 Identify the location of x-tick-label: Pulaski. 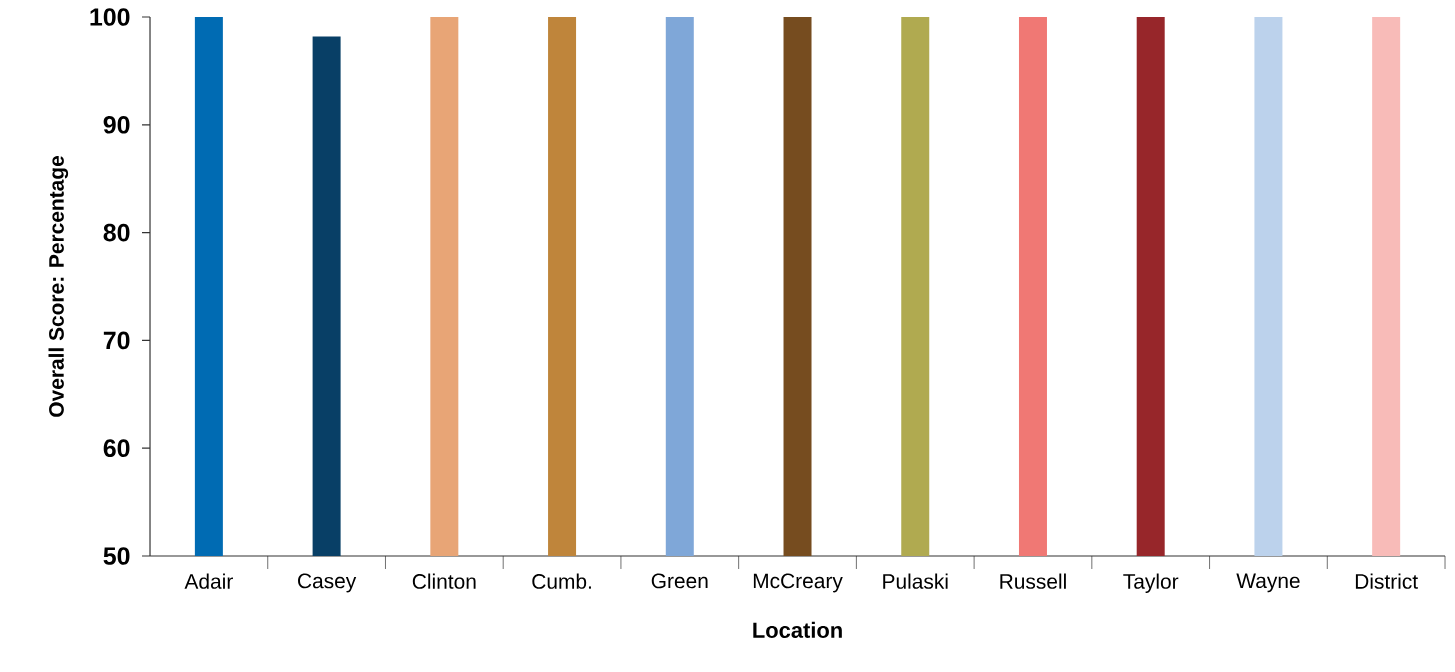
(915, 581).